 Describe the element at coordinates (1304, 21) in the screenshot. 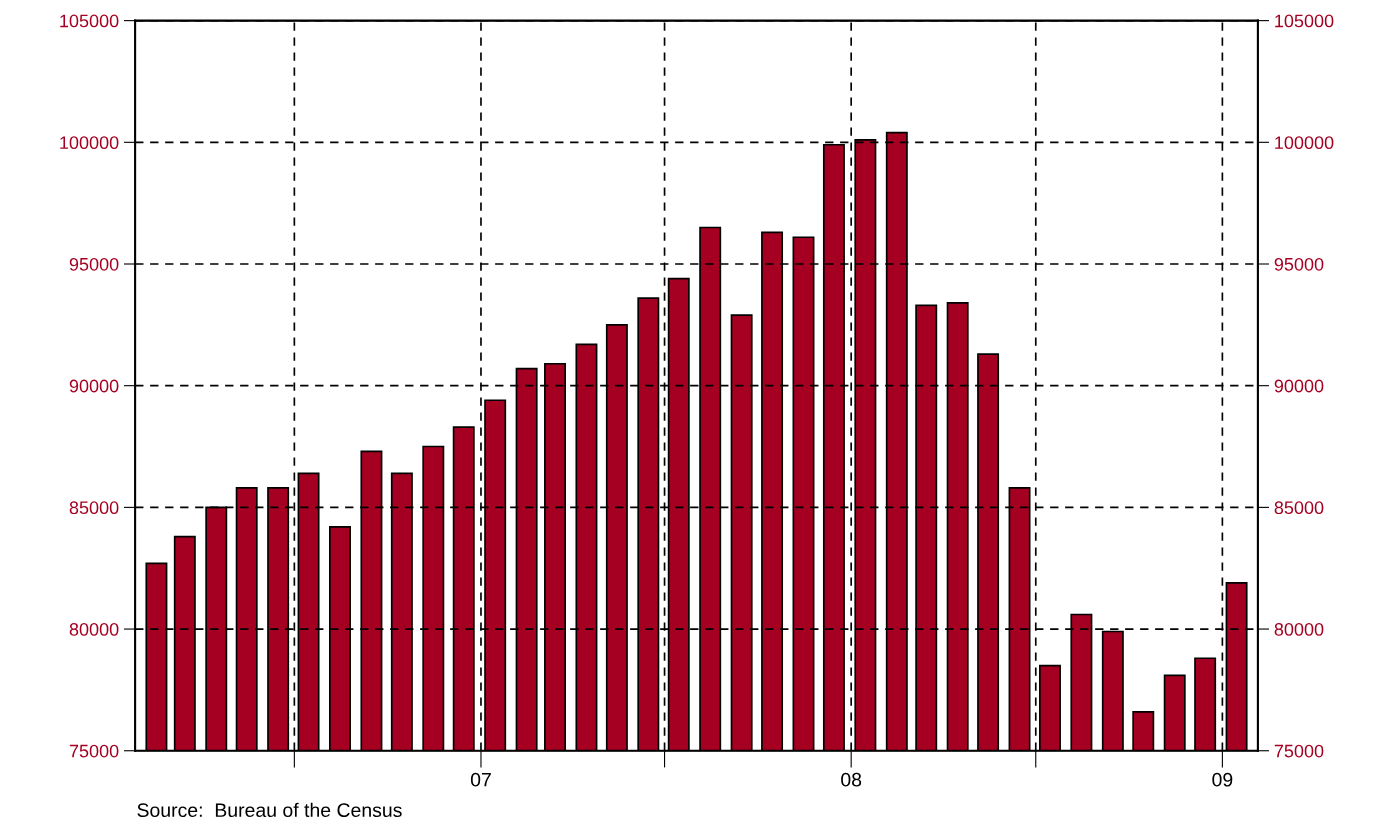

I see `y2-tick-label: 105000` at that location.